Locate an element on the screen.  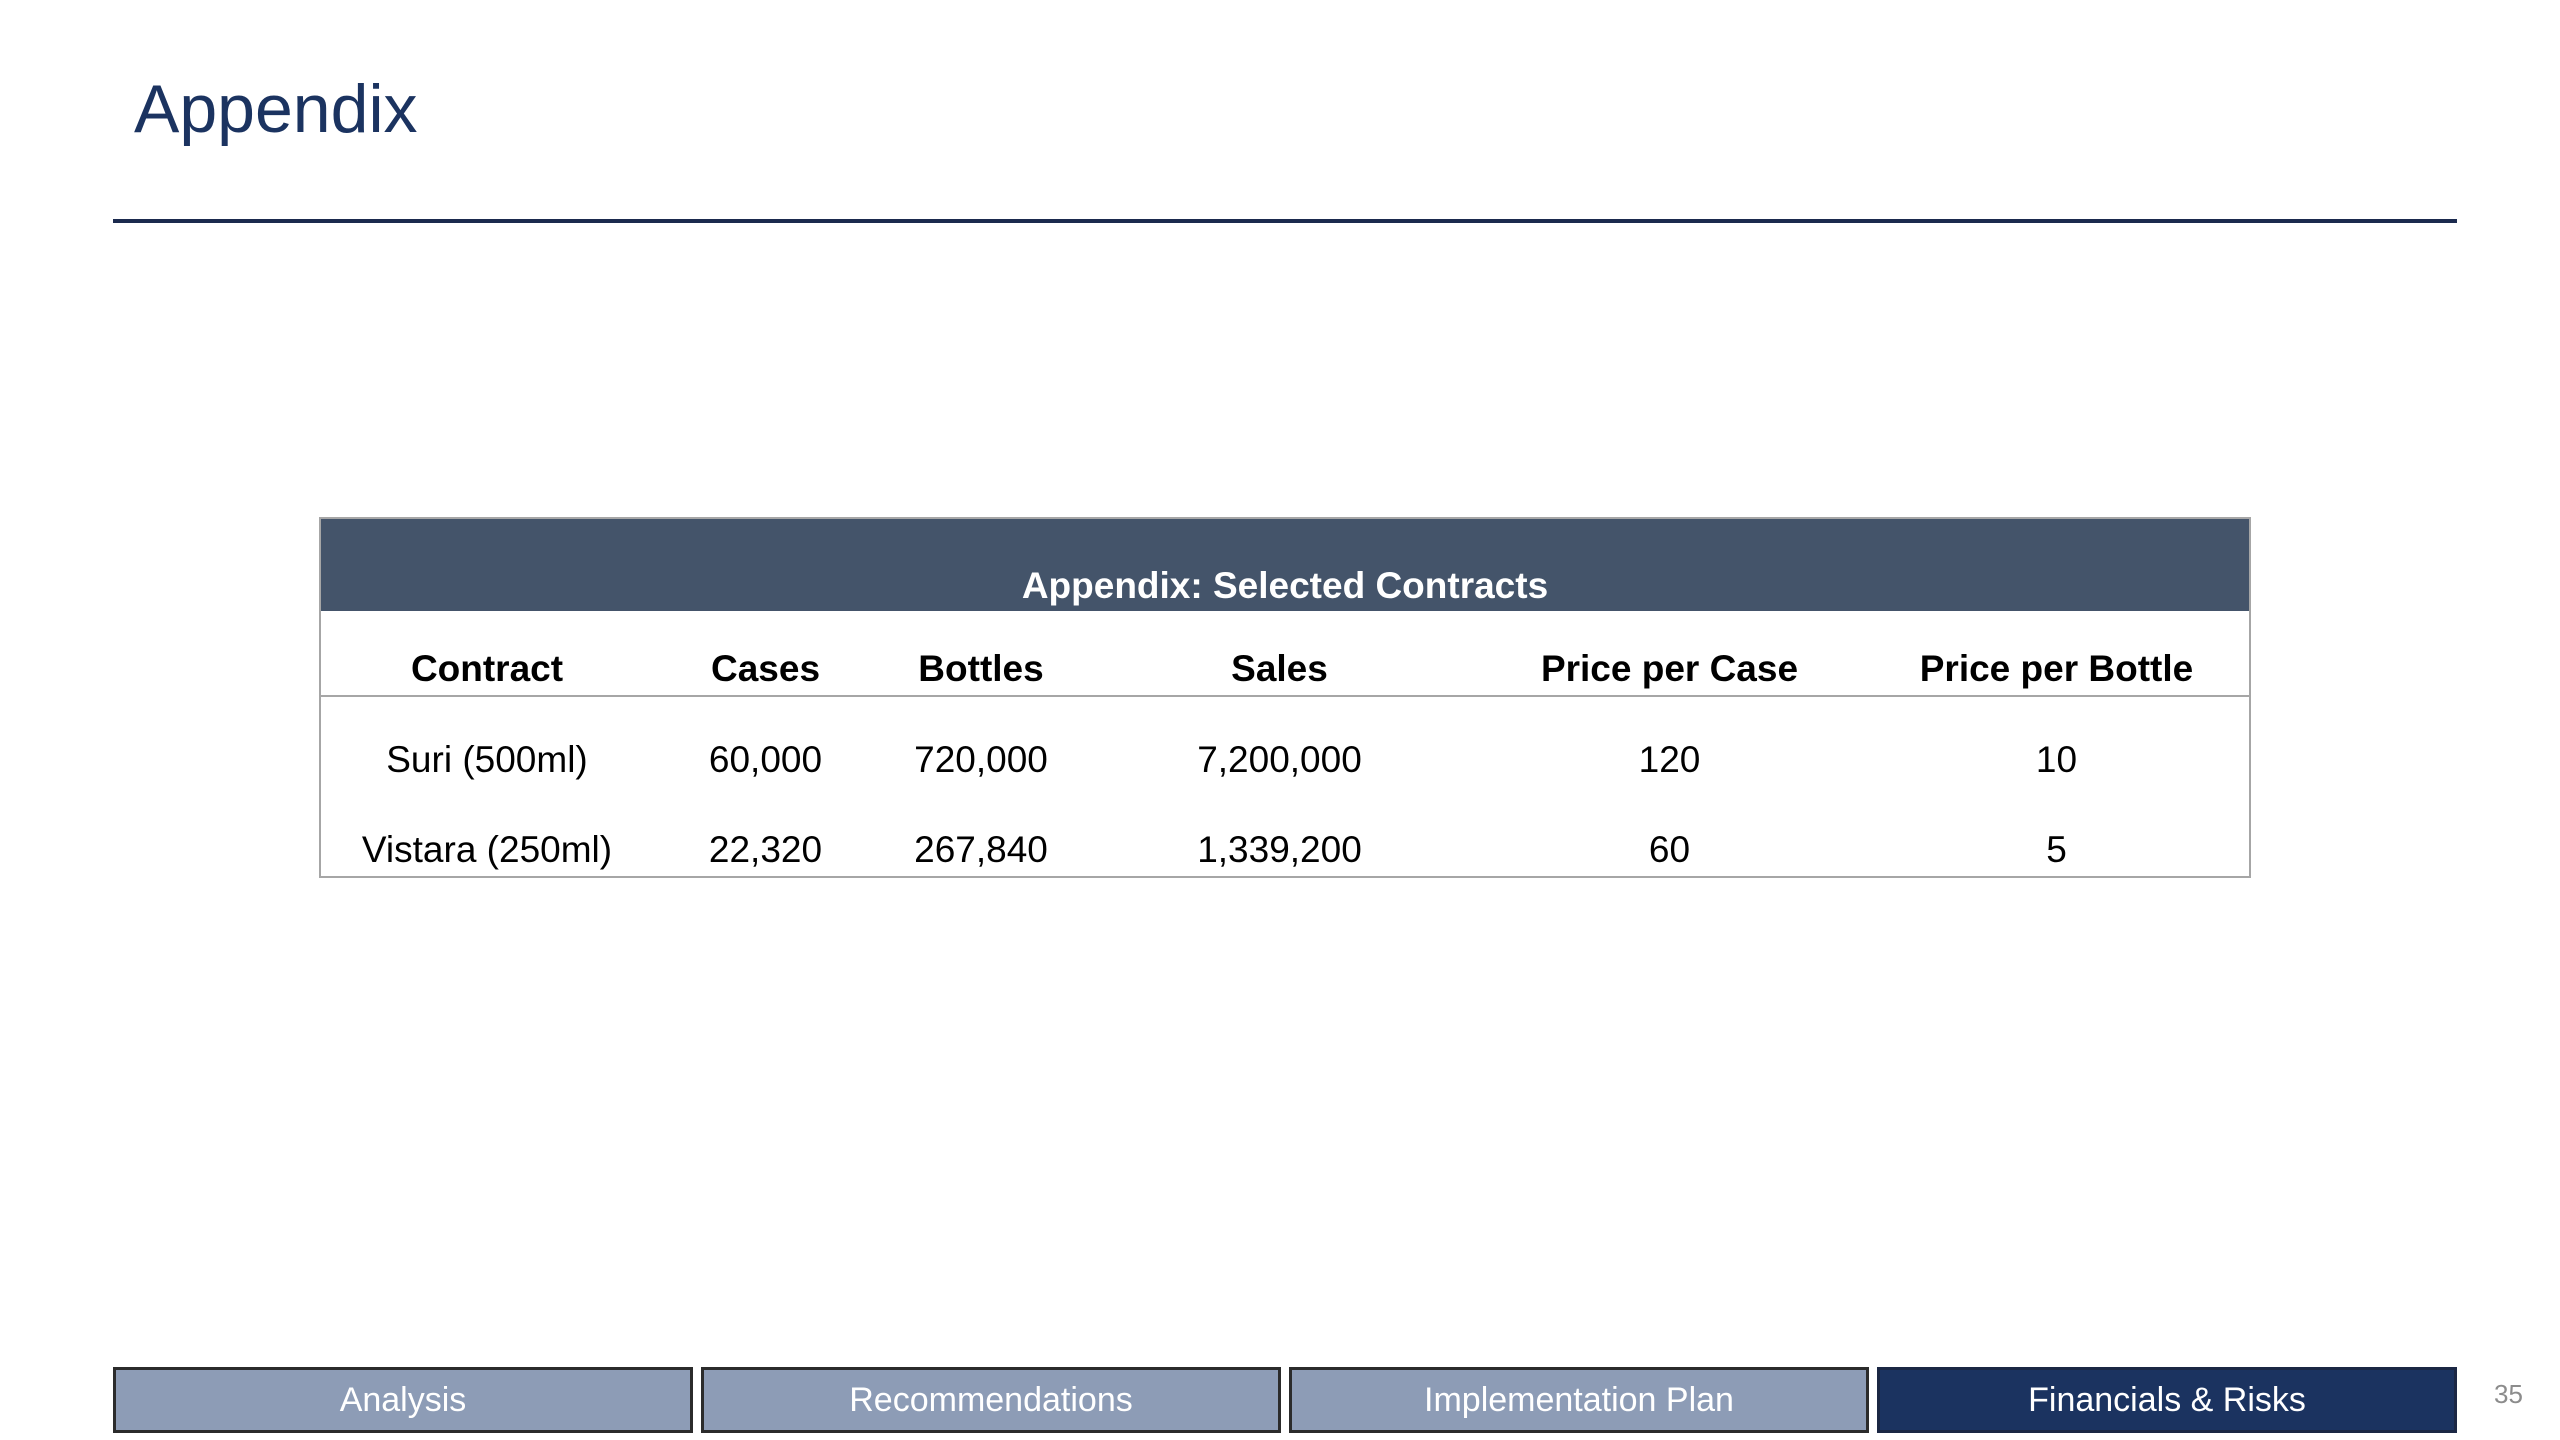
cell-cases: 22,320 is located at coordinates (765, 849).